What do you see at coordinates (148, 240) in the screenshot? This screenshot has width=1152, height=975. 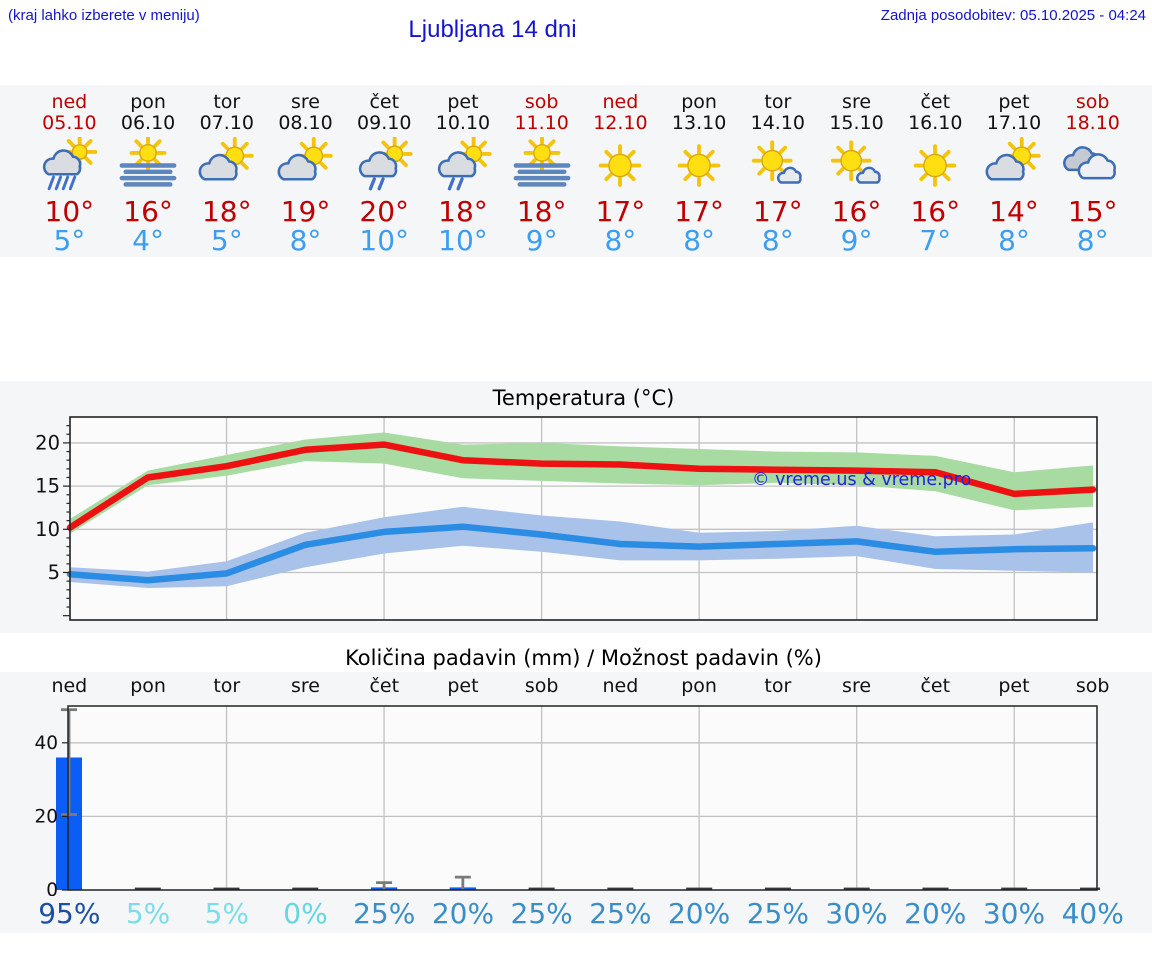 I see `min-temp: 4°` at bounding box center [148, 240].